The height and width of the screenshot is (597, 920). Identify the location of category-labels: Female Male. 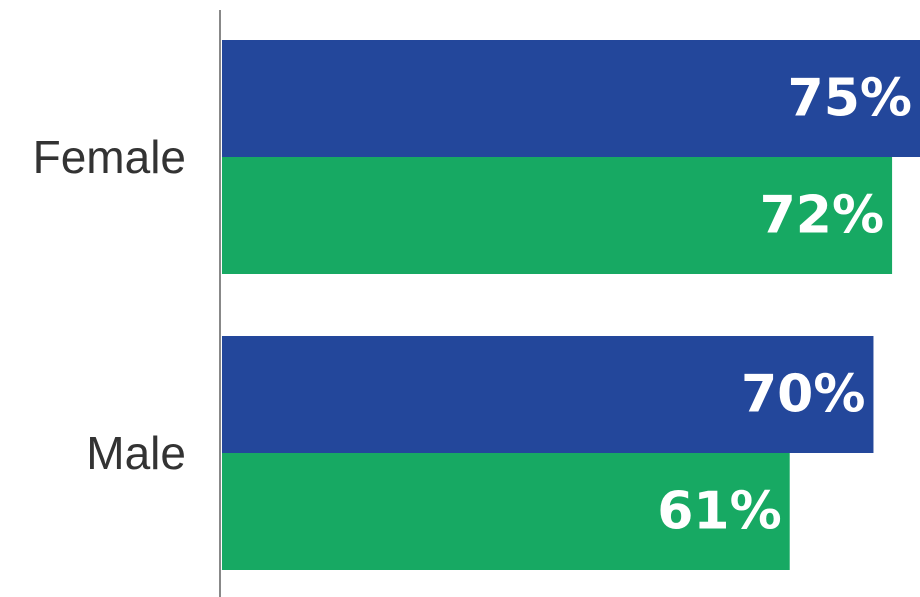
(109, 305).